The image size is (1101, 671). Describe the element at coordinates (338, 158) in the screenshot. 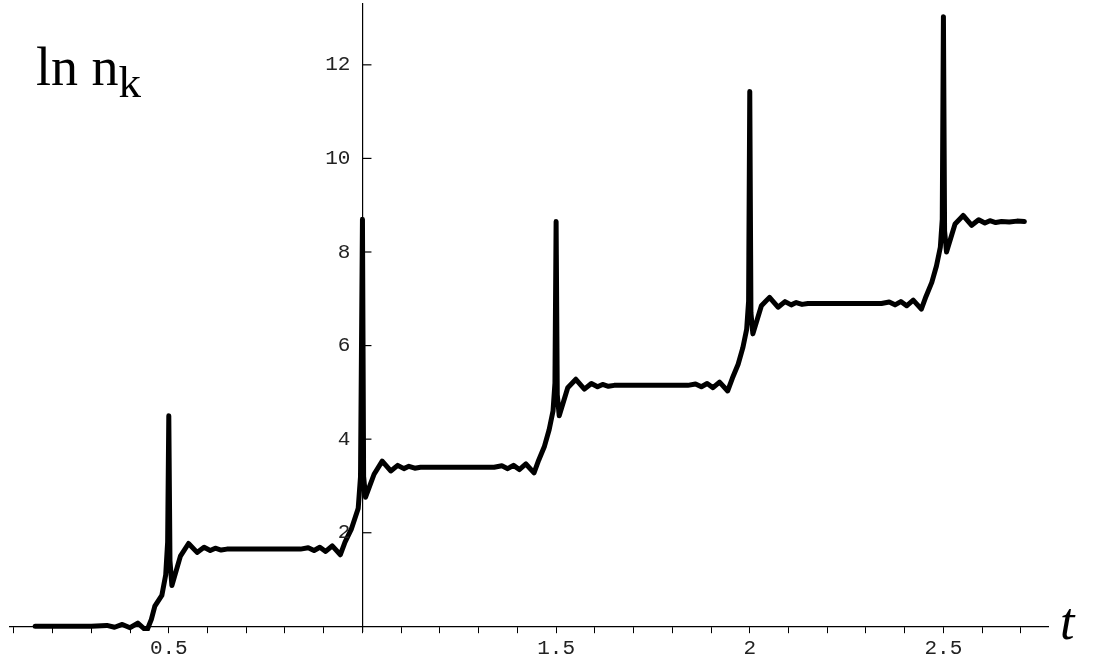

I see `y-tick-label: 10` at that location.